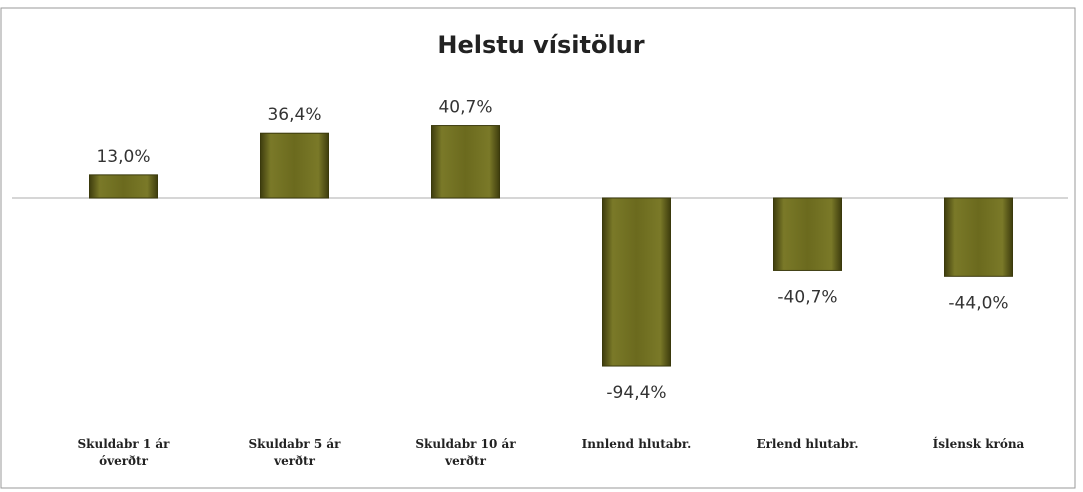 This screenshot has height=492, width=1083. I want to click on data-label: 13,0%, so click(123, 157).